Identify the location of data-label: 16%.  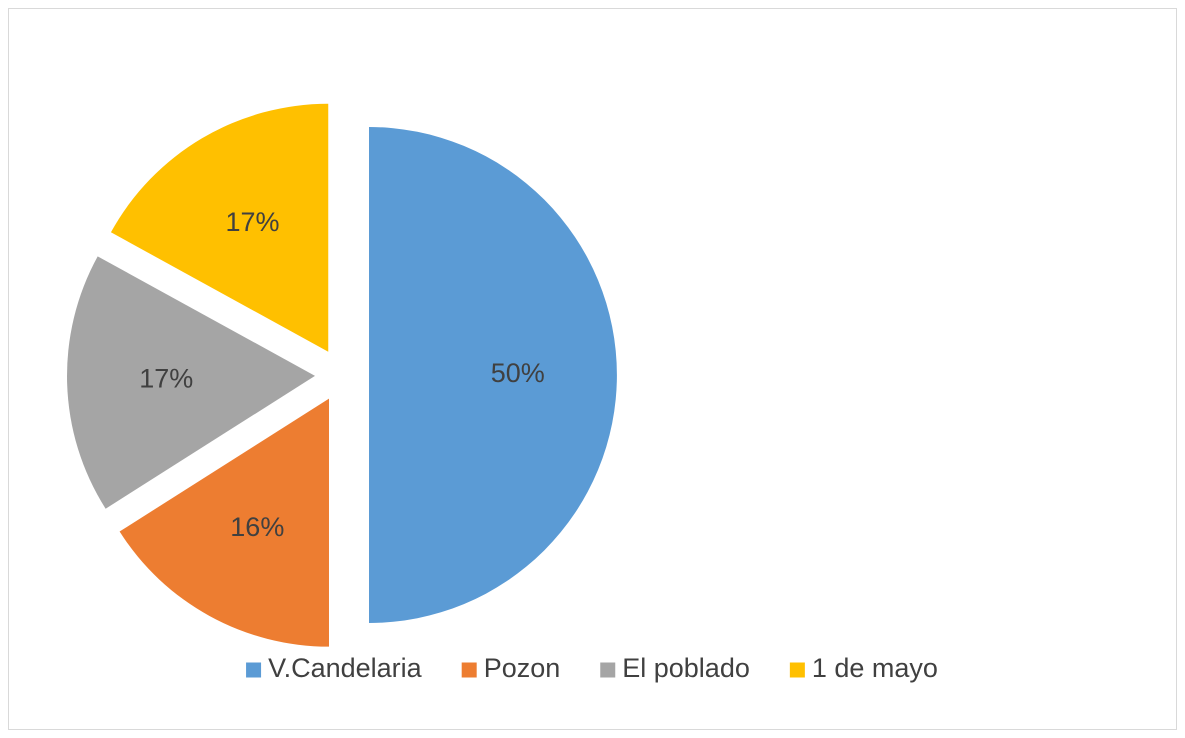
(257, 527).